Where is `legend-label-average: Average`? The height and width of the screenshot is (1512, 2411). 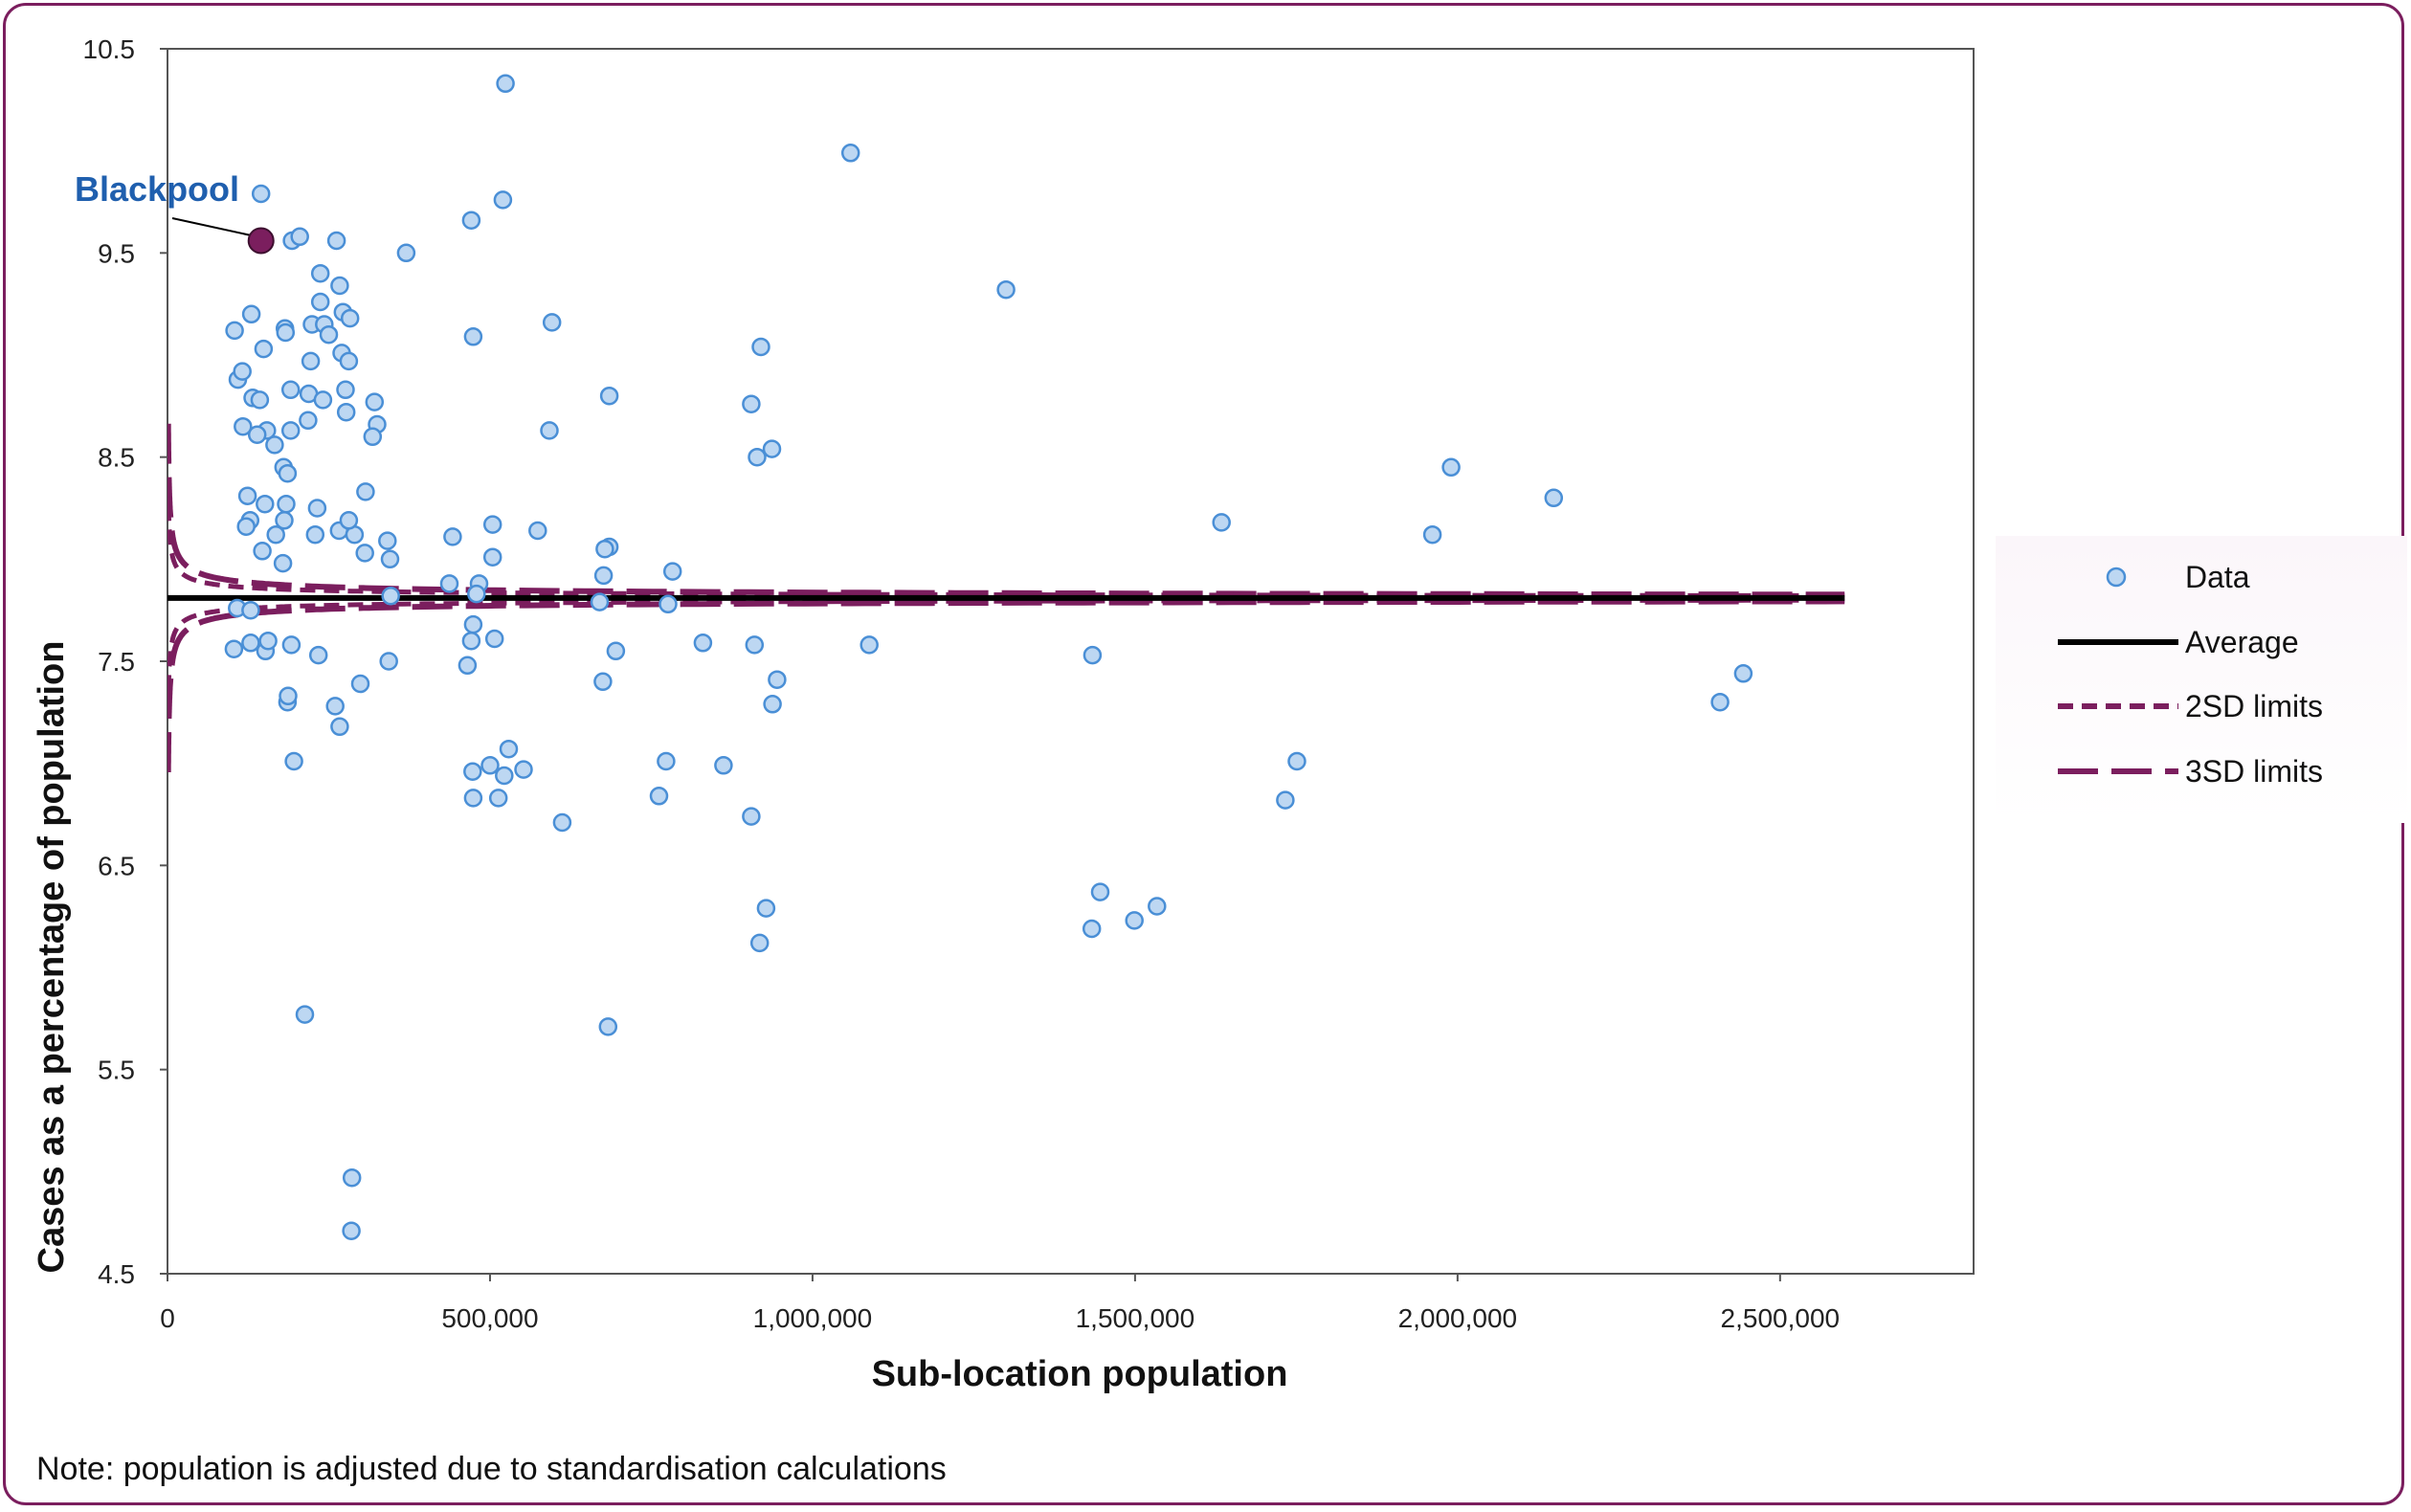
legend-label-average: Average is located at coordinates (2242, 642).